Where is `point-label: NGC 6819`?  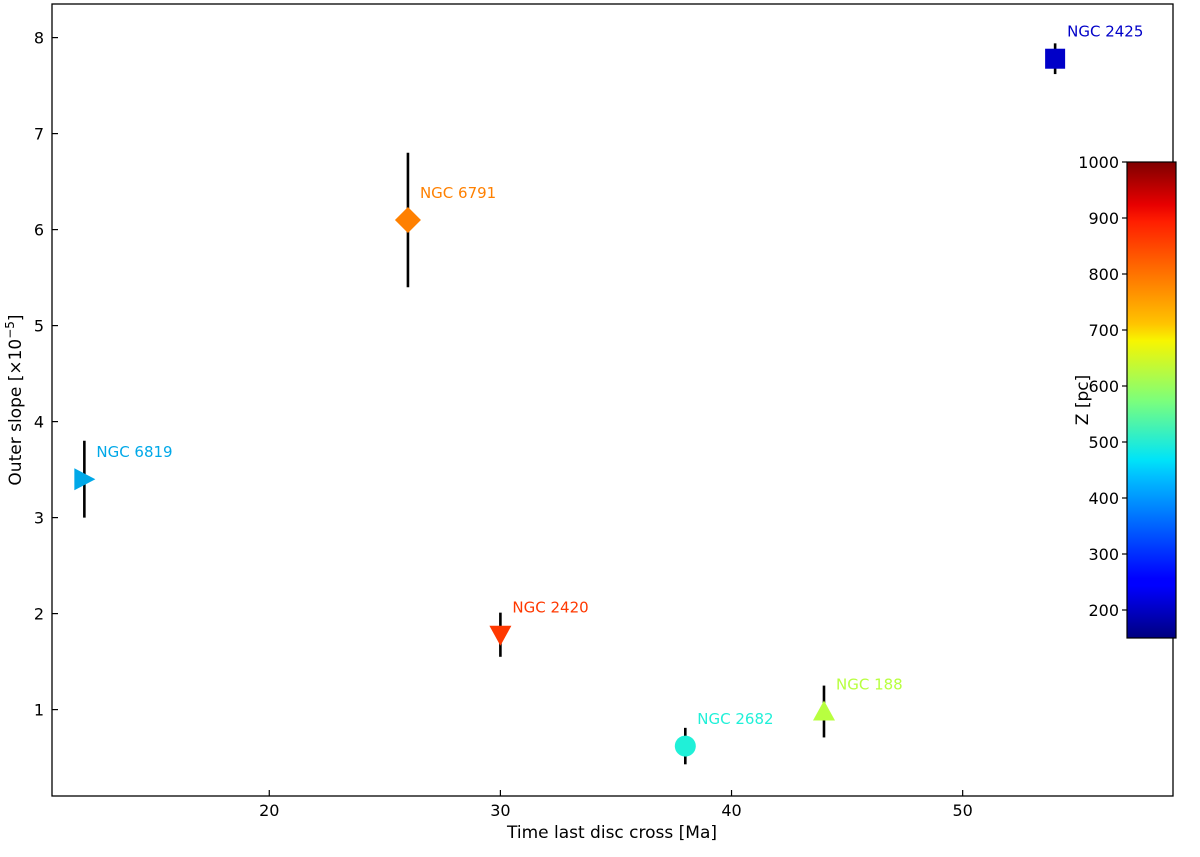 point-label: NGC 6819 is located at coordinates (134, 452).